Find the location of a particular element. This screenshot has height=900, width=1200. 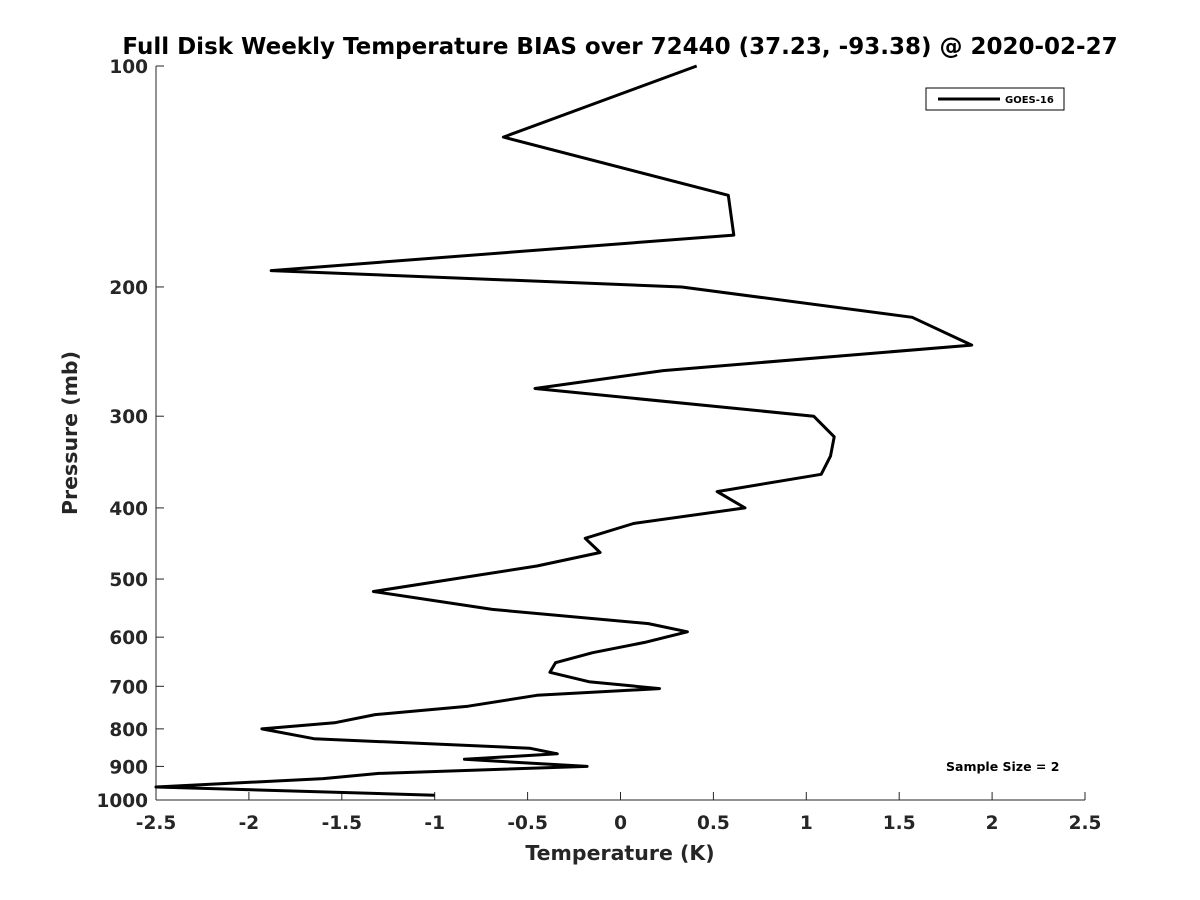

y-tick-label: 1000 is located at coordinates (123, 801).